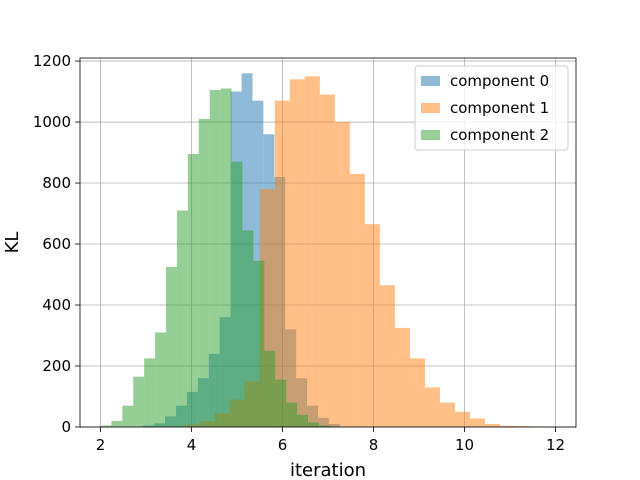  Describe the element at coordinates (52, 122) in the screenshot. I see `y-tick-label: 1000` at that location.